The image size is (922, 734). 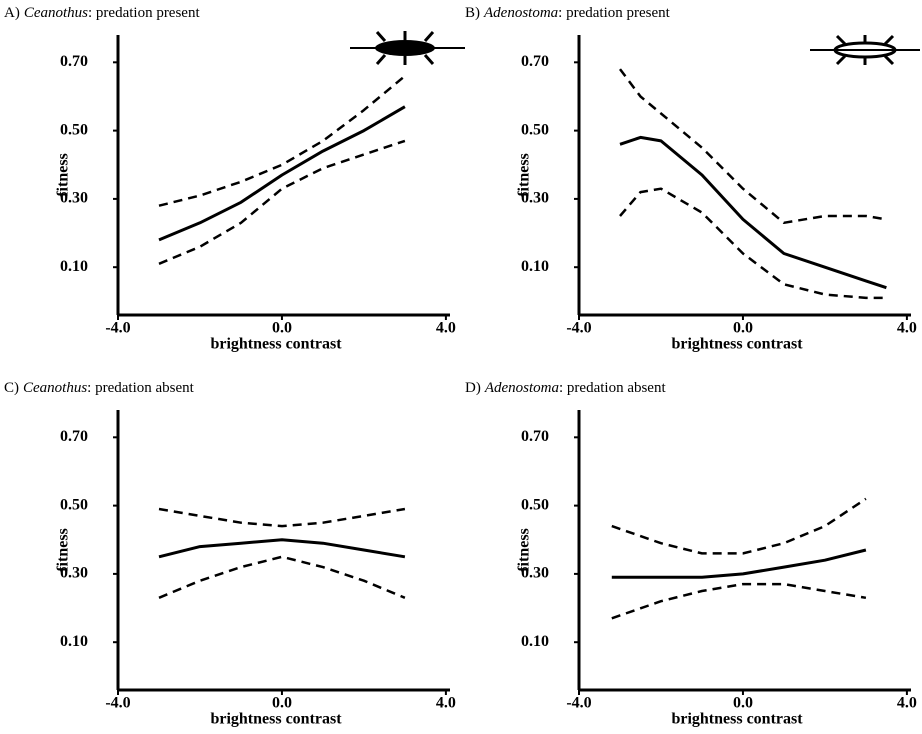 I want to click on panel-letter: C), so click(x=11, y=388).